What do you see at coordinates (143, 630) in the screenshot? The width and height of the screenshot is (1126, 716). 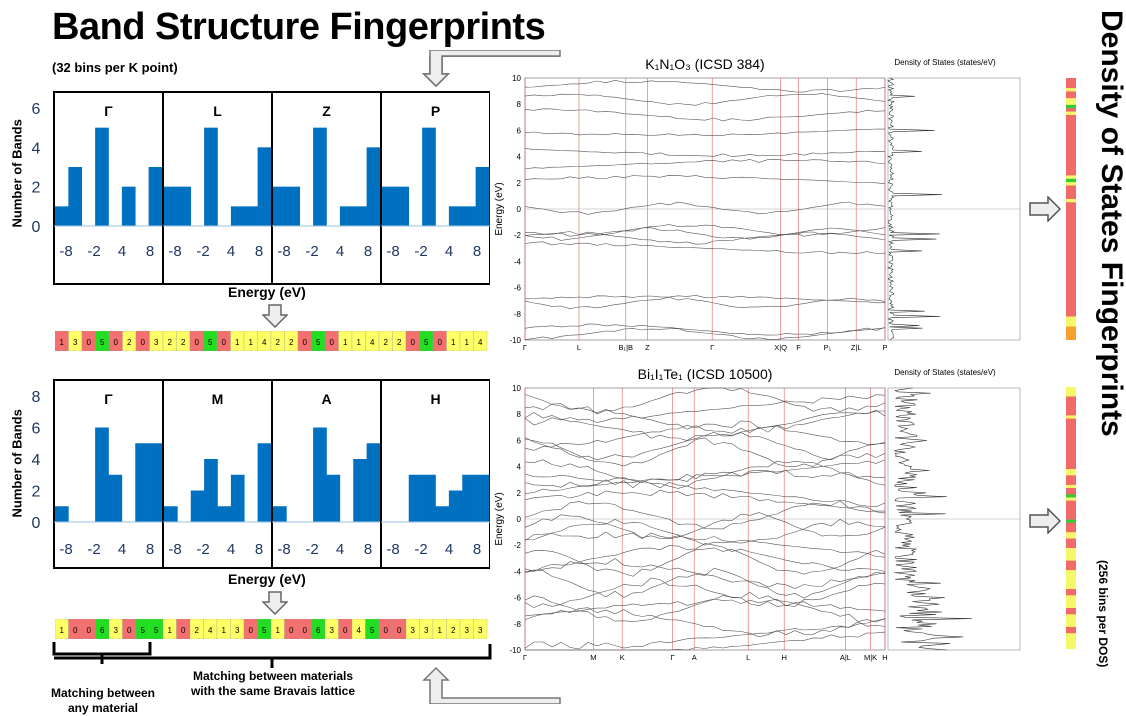 I see `fingerprint-value: 5` at bounding box center [143, 630].